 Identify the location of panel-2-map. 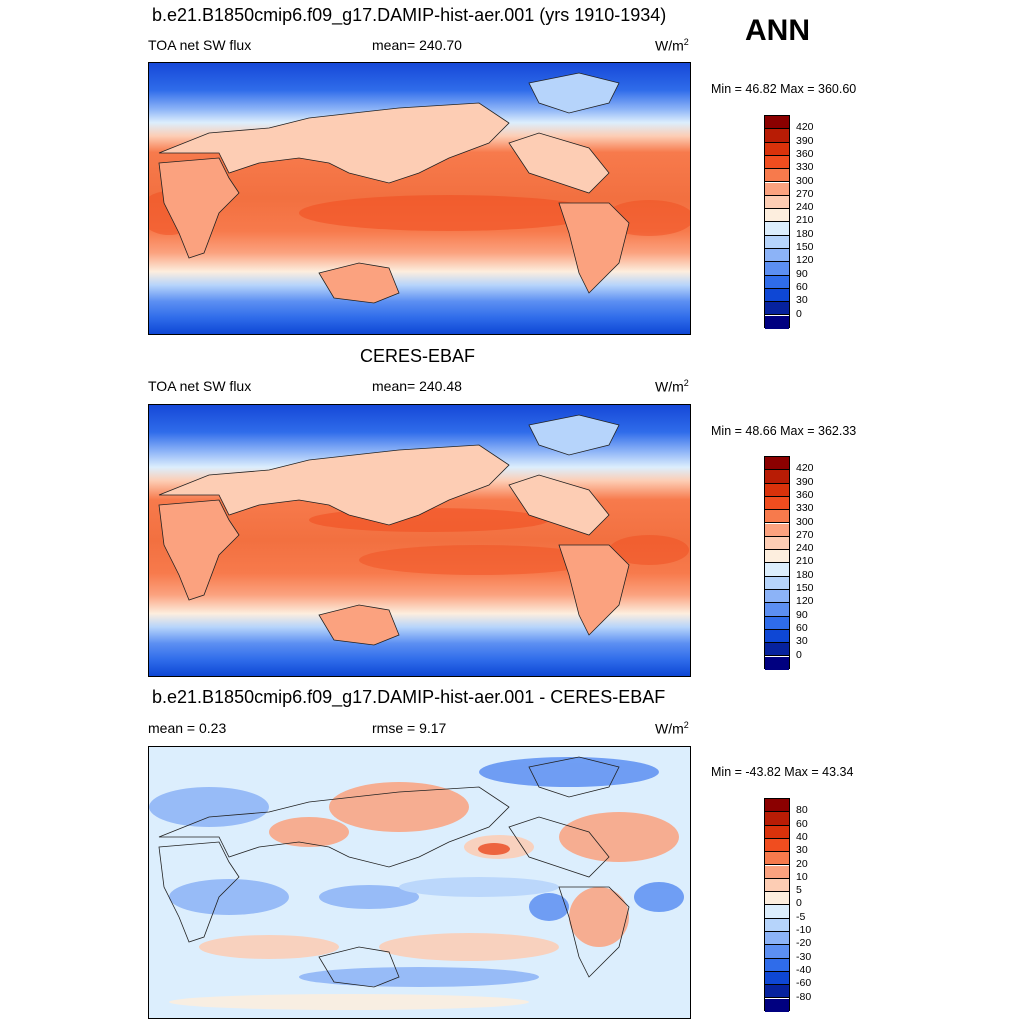
(419, 540).